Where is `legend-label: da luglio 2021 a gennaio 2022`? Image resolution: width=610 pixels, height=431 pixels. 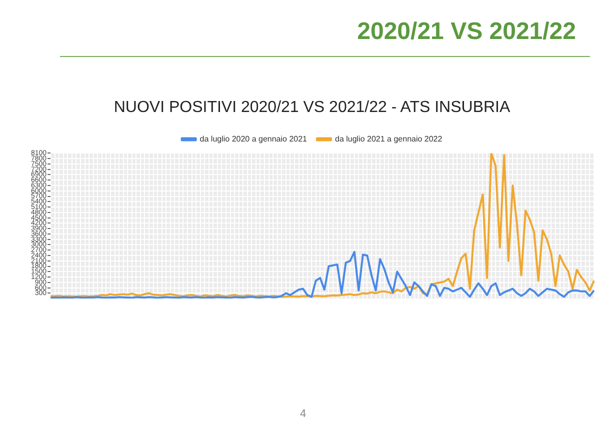
legend-label: da luglio 2021 a gennaio 2022 is located at coordinates (389, 139).